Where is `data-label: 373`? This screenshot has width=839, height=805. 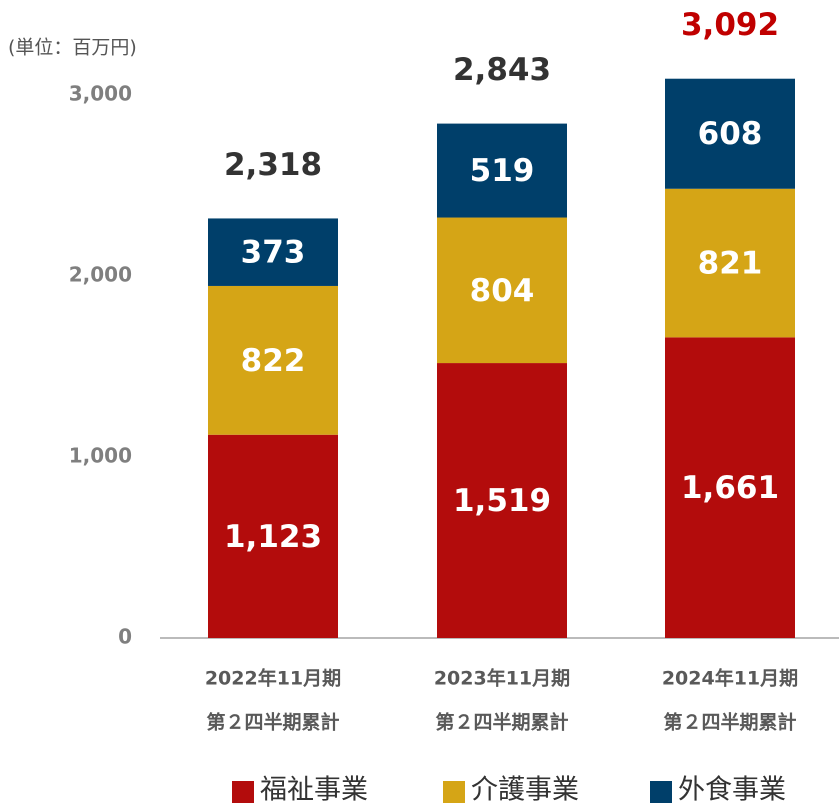 data-label: 373 is located at coordinates (273, 253).